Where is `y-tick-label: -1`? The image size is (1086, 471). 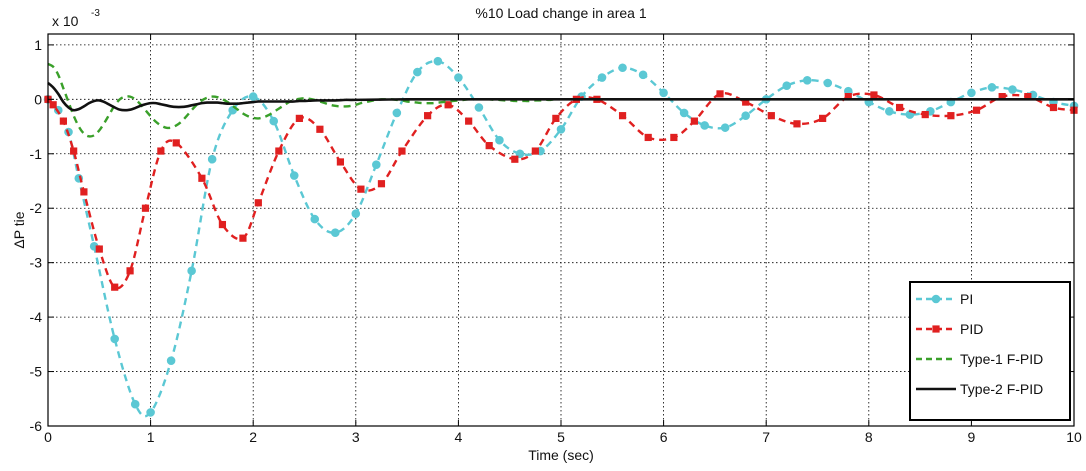
y-tick-label: -1 is located at coordinates (36, 154).